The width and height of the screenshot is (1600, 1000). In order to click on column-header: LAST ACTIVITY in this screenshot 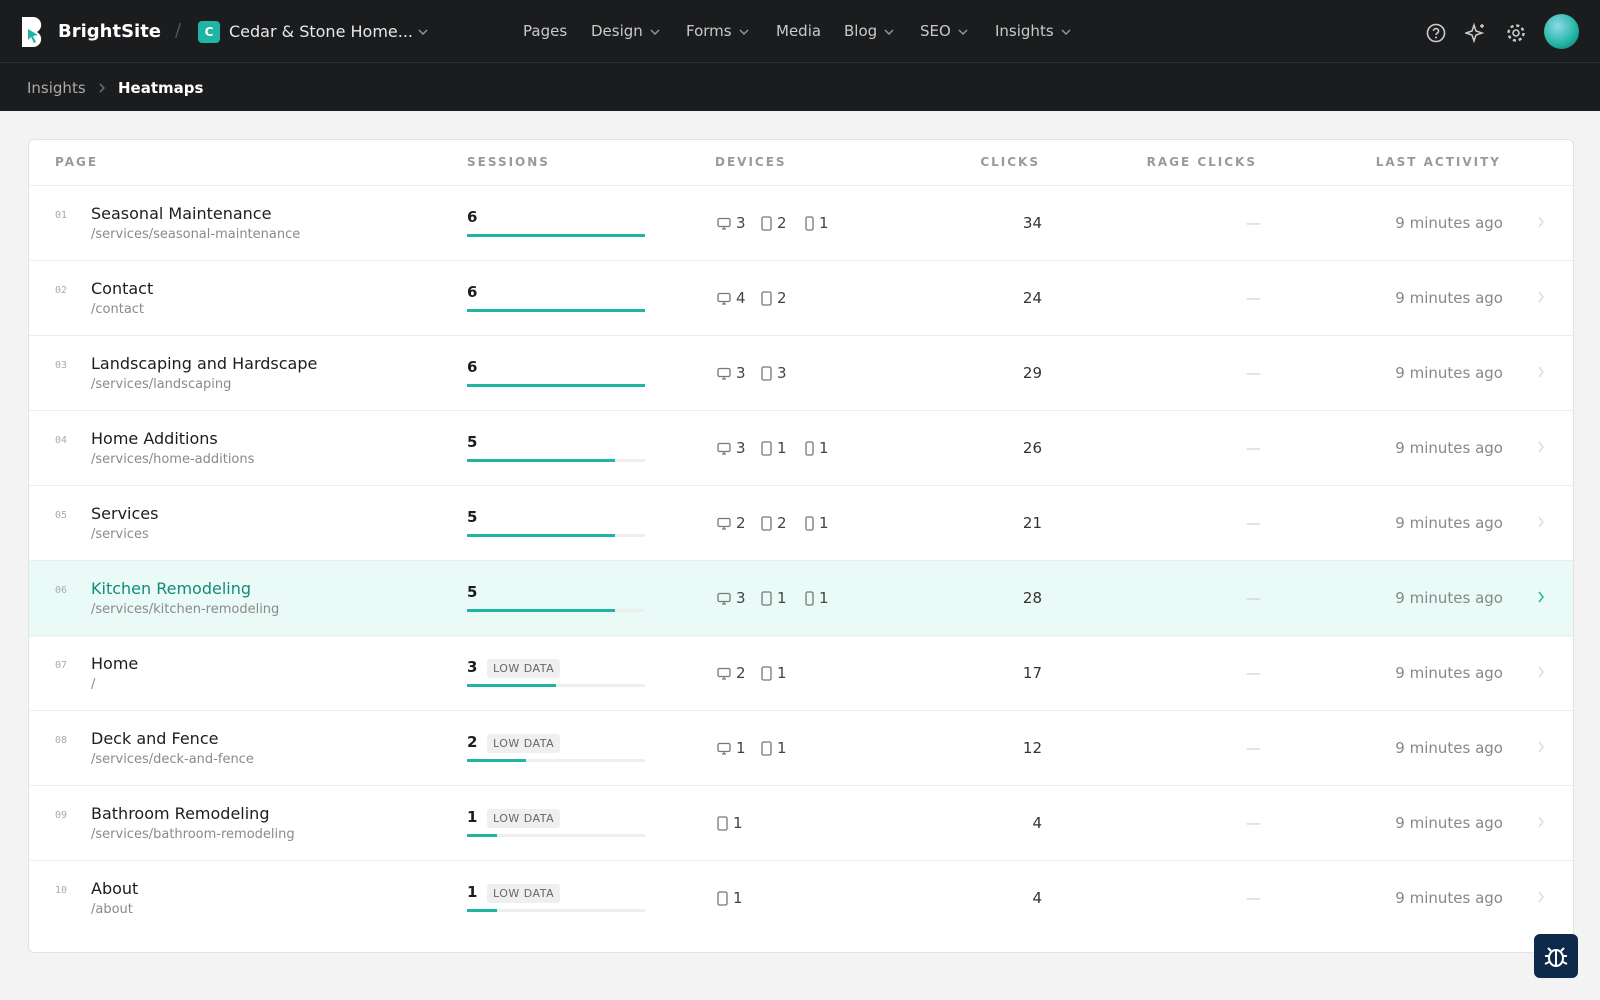, I will do `click(1438, 162)`.